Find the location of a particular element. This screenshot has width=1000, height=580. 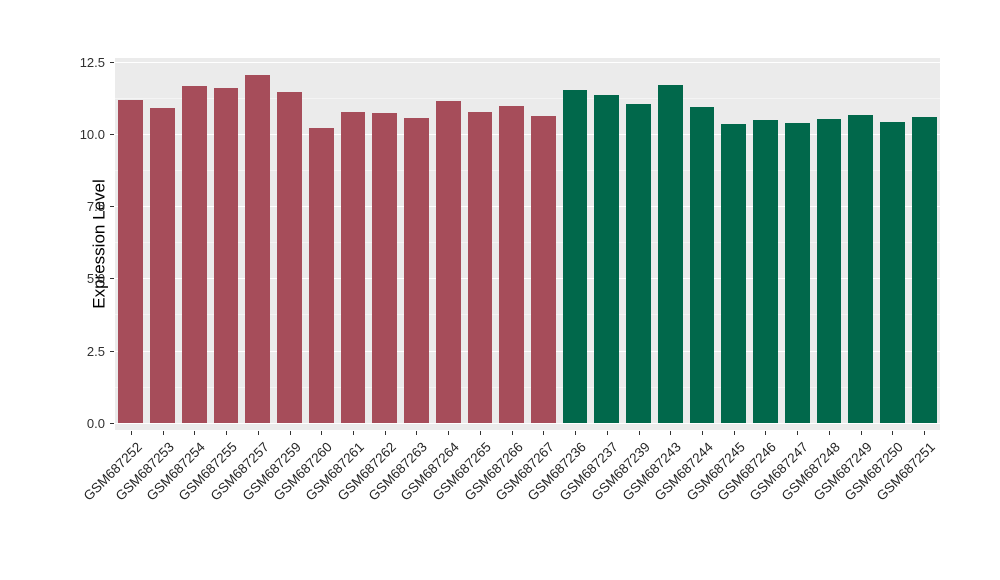

bar-GSM687255 is located at coordinates (226, 255).